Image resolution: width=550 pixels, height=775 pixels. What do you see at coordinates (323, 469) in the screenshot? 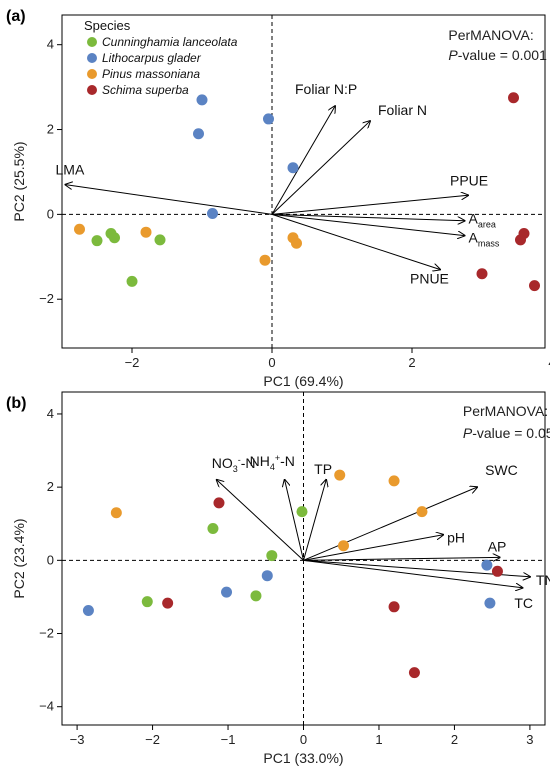
I see `panel-b-loading-tp-label: TP` at bounding box center [323, 469].